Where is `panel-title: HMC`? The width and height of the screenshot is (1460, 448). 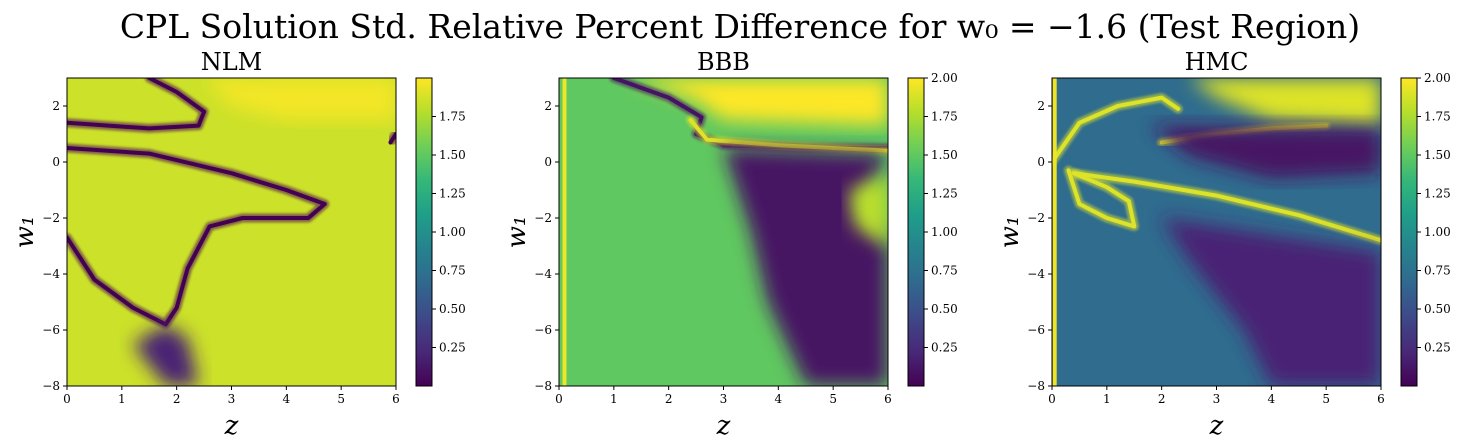 panel-title: HMC is located at coordinates (1217, 62).